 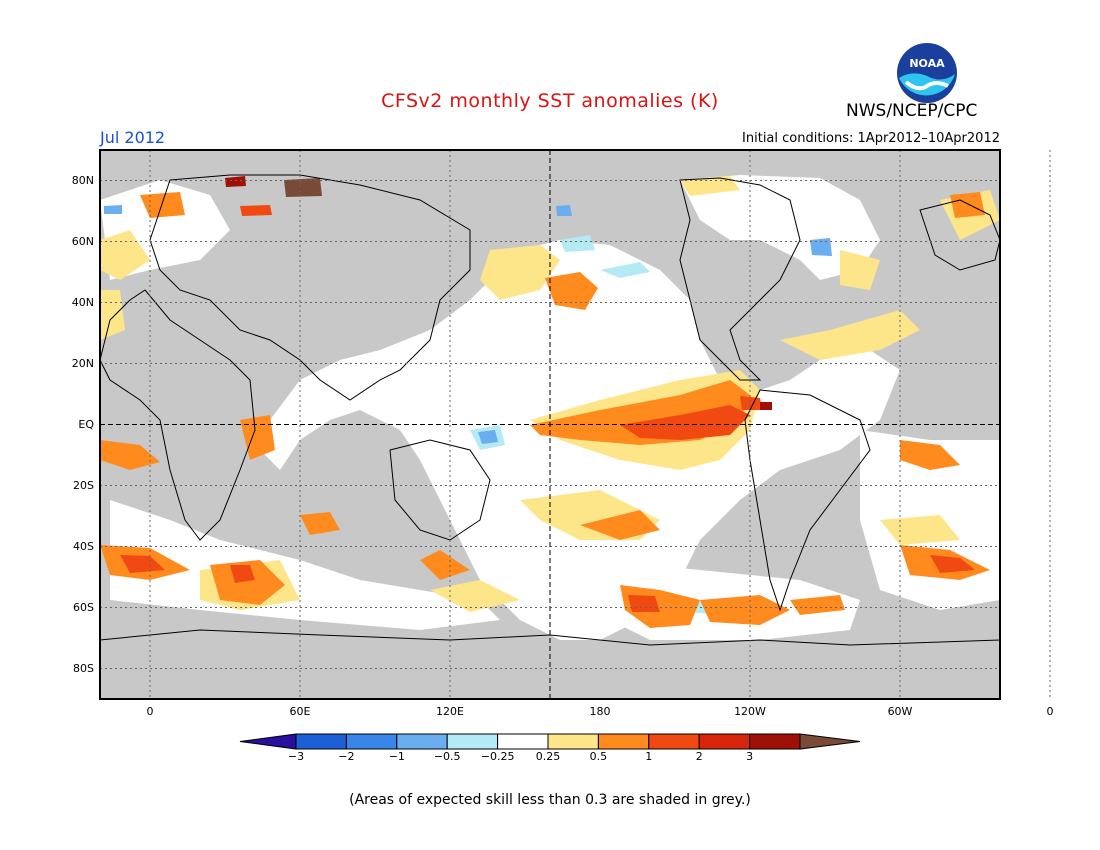 What do you see at coordinates (871, 138) in the screenshot?
I see `initial-conditions: Initial conditions: 1Apr2012–10Apr2012` at bounding box center [871, 138].